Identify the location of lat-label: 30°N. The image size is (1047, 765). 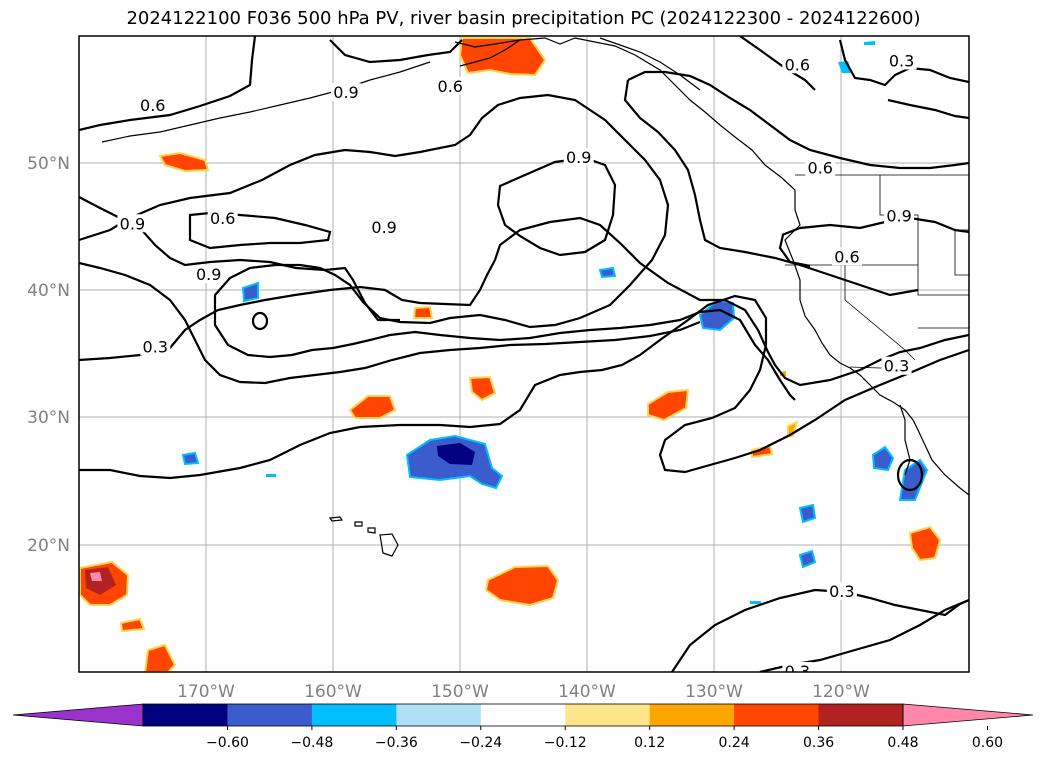
(48, 418).